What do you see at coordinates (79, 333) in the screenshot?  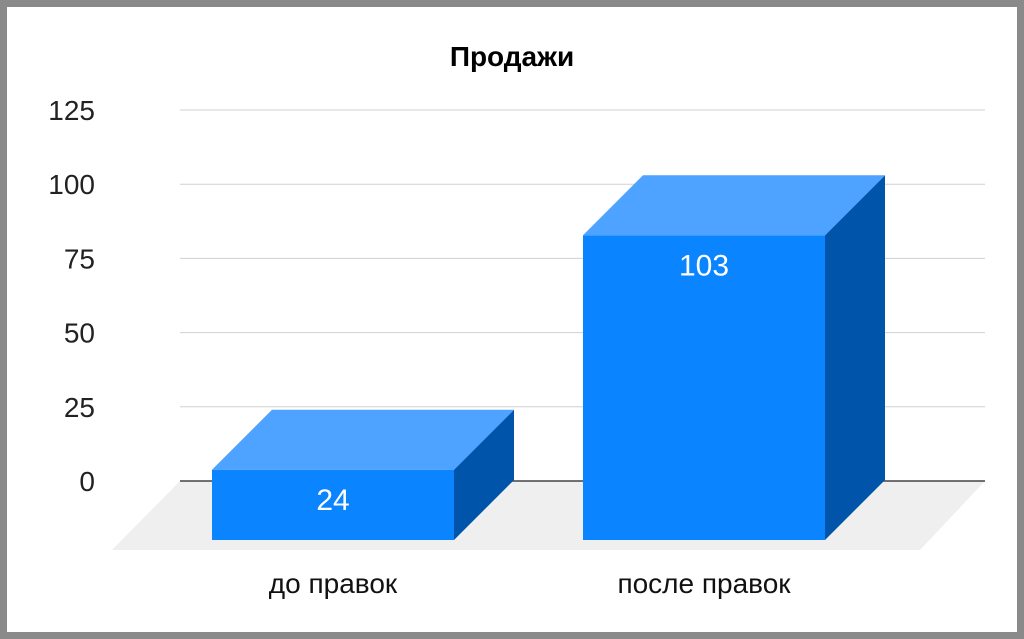 I see `y-tick-label: 50` at bounding box center [79, 333].